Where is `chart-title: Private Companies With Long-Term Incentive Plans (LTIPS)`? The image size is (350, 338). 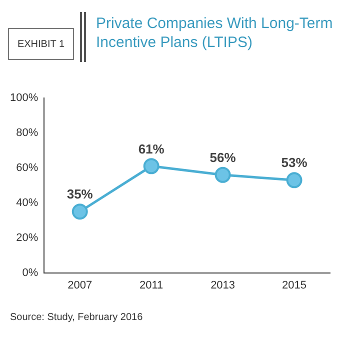 chart-title: Private Companies With Long-Term Incentive Plans (LTIPS) is located at coordinates (215, 33).